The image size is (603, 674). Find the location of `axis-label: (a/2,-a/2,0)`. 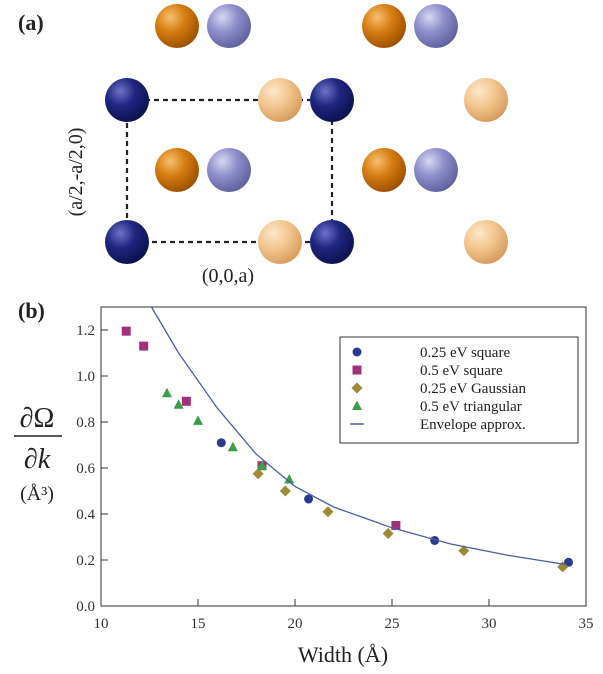

axis-label: (a/2,-a/2,0) is located at coordinates (76, 172).